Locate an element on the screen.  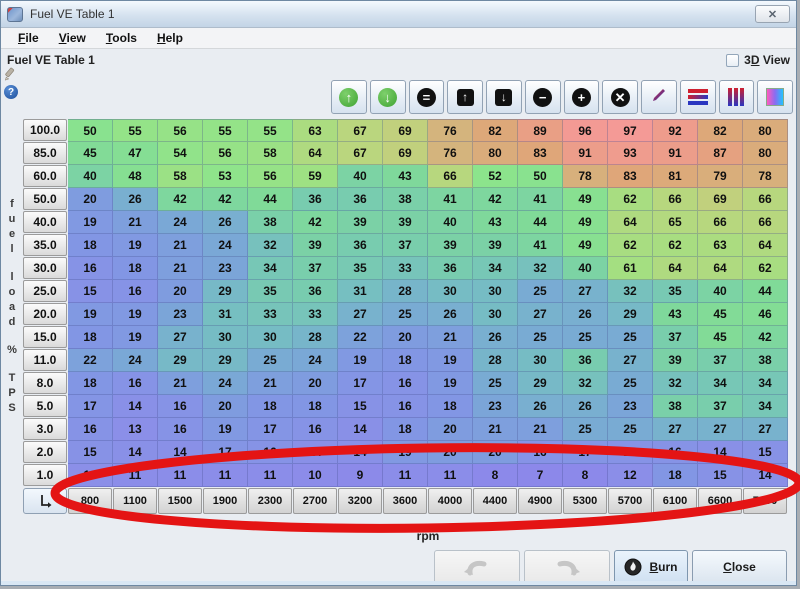
load-axis-cell: 85.0 is located at coordinates (45, 153).